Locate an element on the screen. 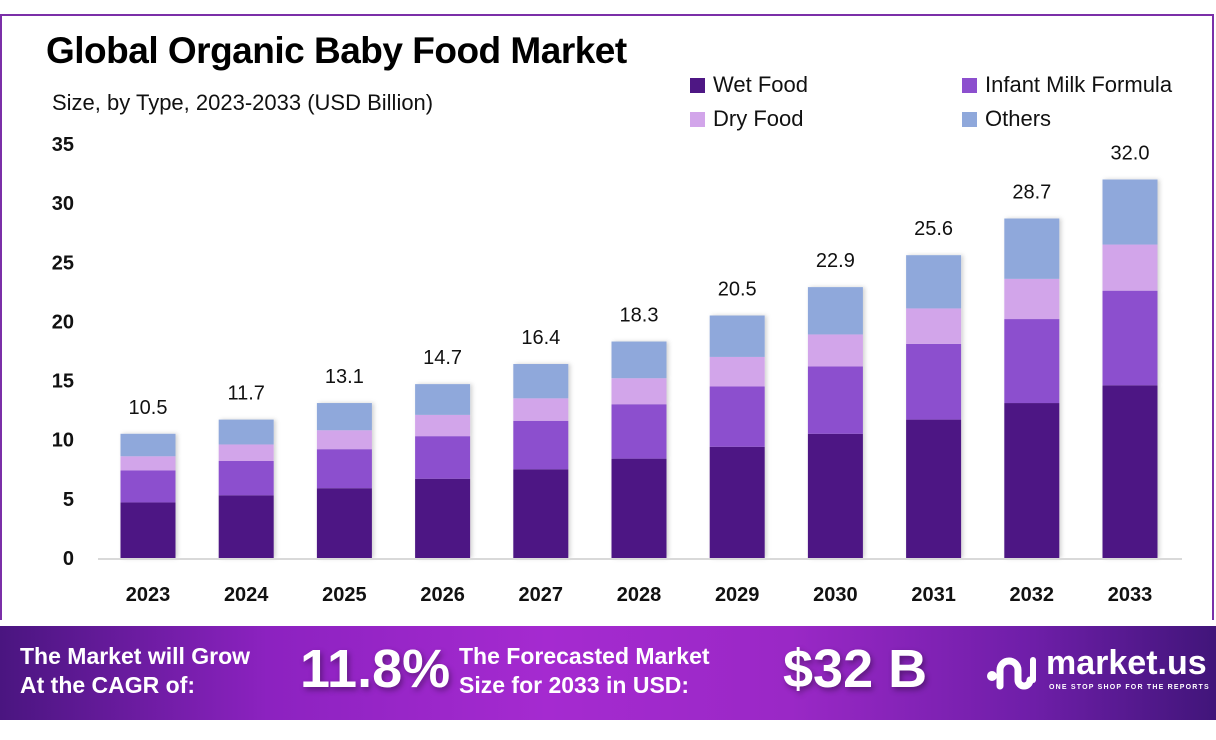 This screenshot has width=1216, height=740. bar-stack-2032 is located at coordinates (1032, 388).